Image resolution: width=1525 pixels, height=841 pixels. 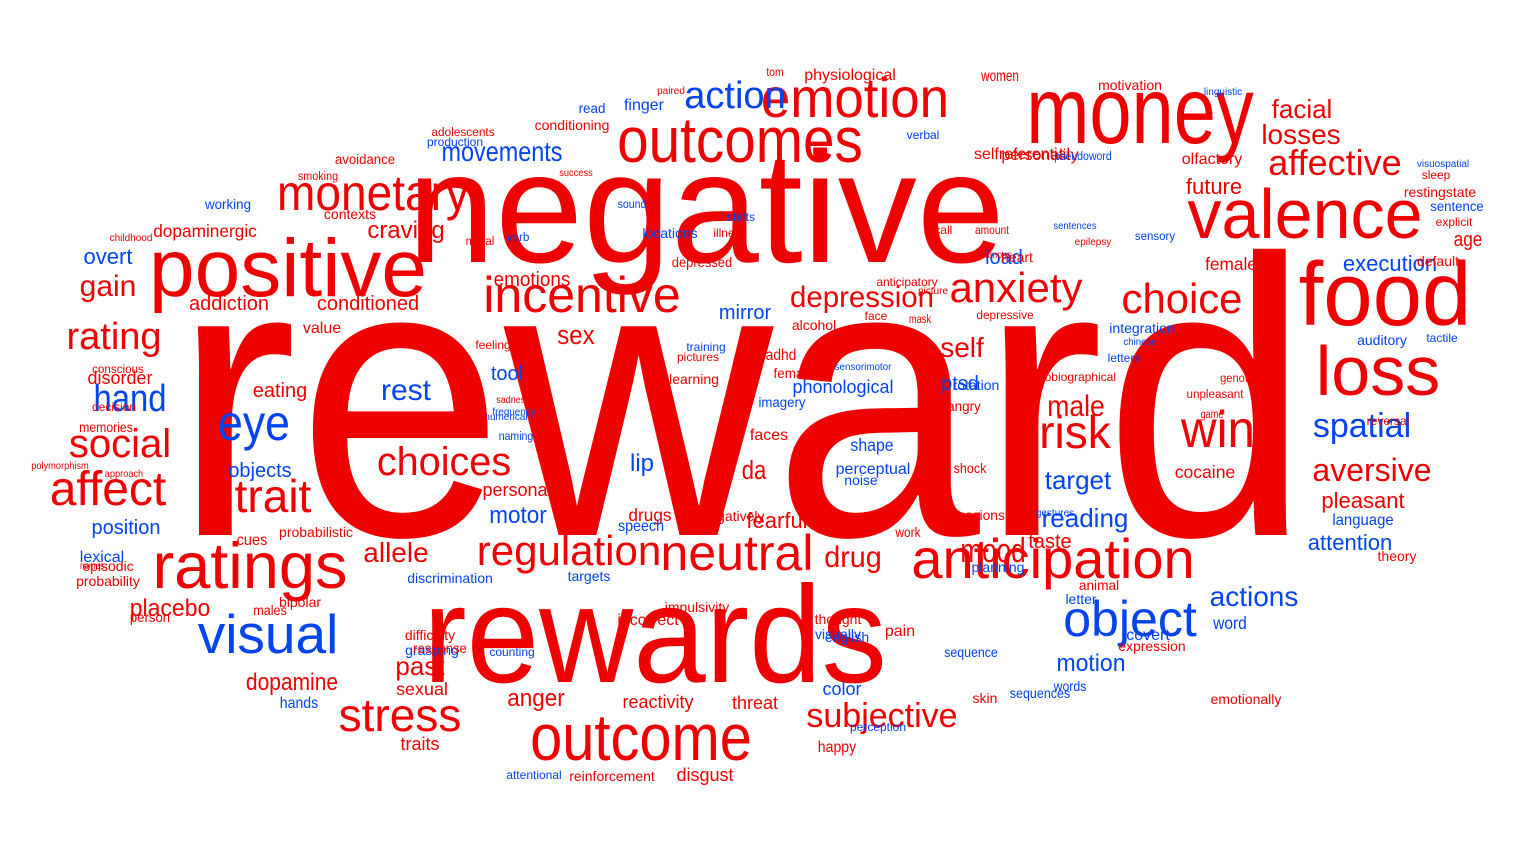 I want to click on cloud-word: reversal, so click(x=1388, y=421).